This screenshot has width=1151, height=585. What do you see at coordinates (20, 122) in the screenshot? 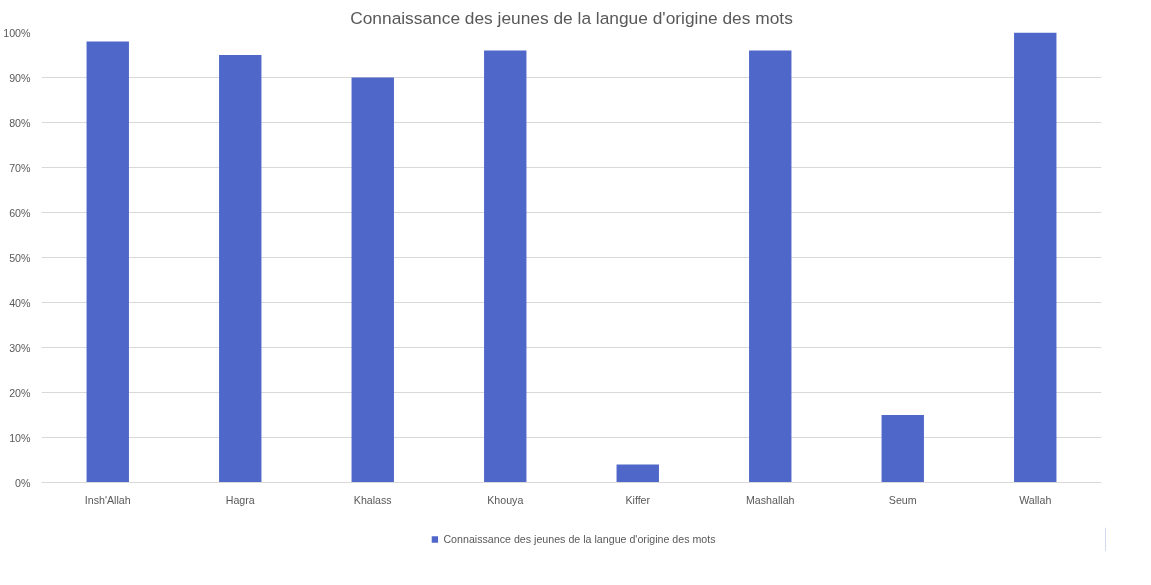
I see `y-tick-label: 80%` at bounding box center [20, 122].